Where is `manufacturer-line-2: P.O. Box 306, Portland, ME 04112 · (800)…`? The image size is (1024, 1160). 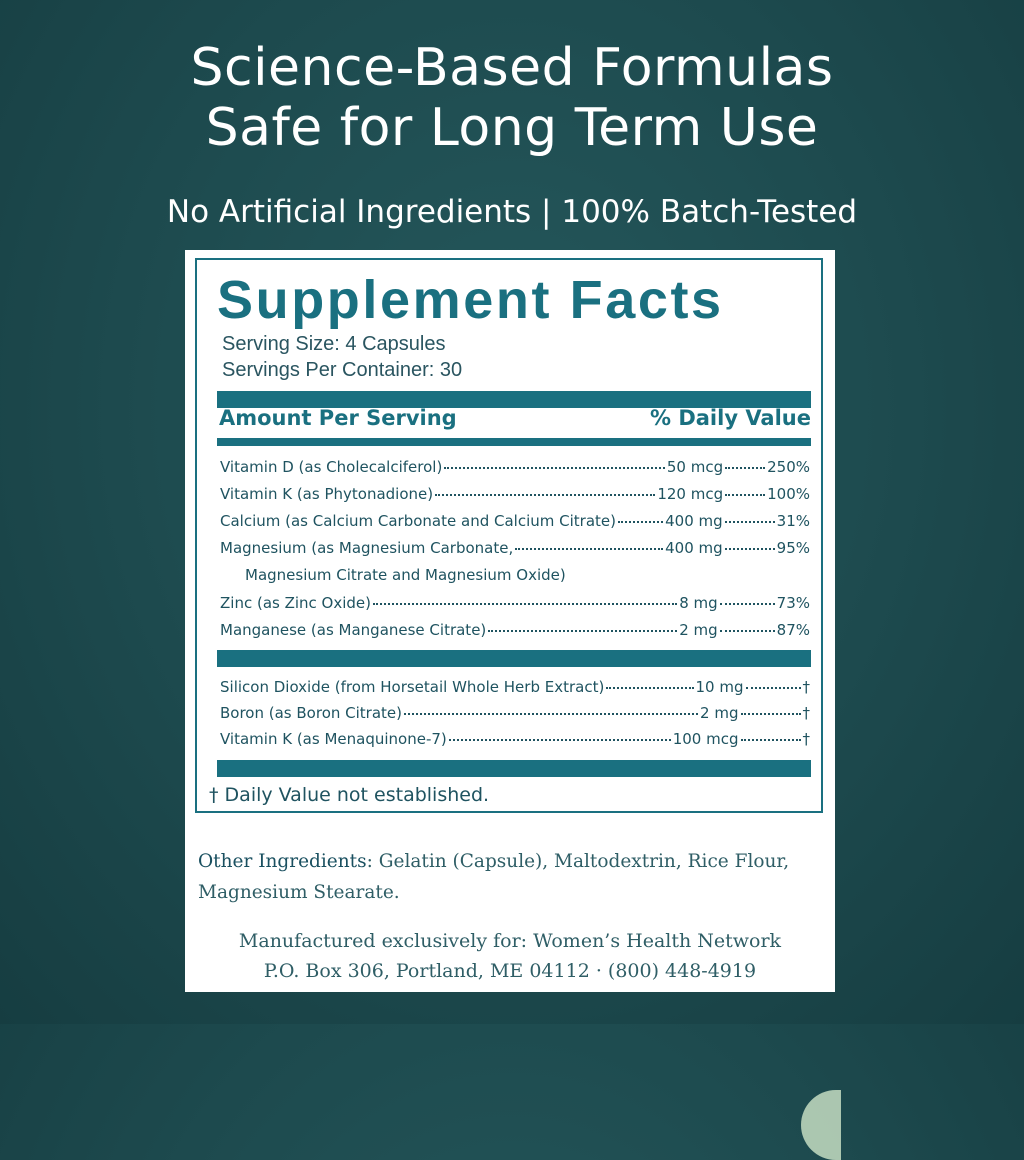
manufacturer-line-2: P.O. Box 306, Portland, ME 04112 · (800)… is located at coordinates (510, 971).